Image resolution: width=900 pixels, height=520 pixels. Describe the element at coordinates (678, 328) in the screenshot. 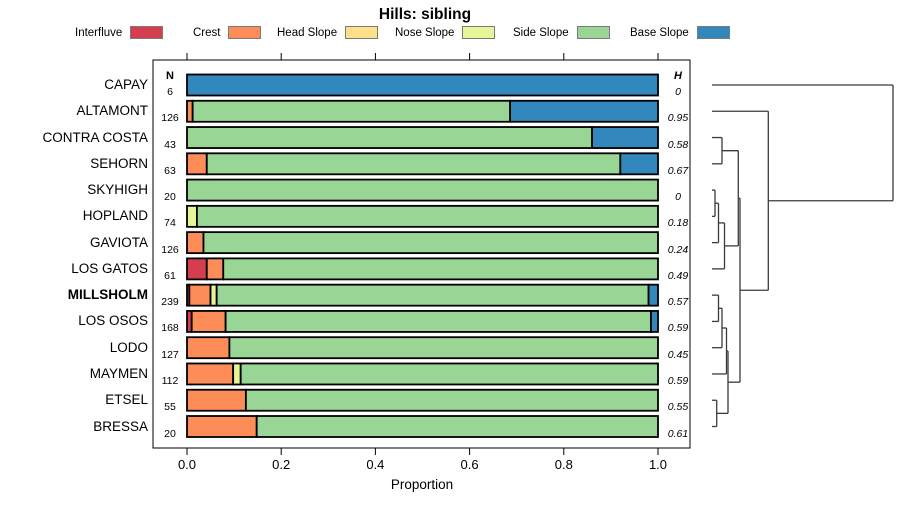

I see `h-value: 0.59` at that location.